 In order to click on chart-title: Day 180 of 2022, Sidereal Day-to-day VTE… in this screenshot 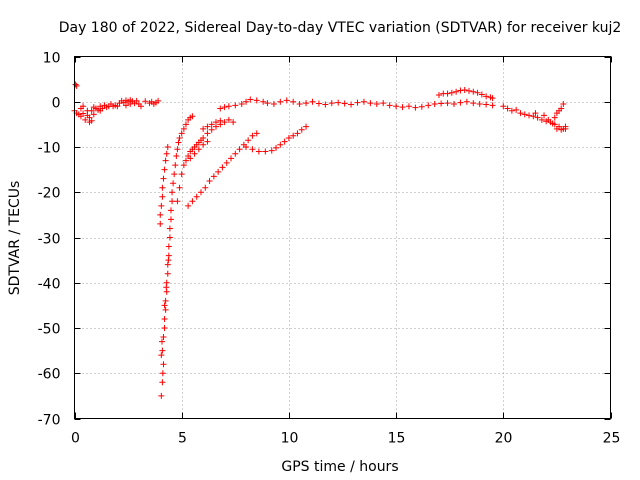, I will do `click(340, 28)`.